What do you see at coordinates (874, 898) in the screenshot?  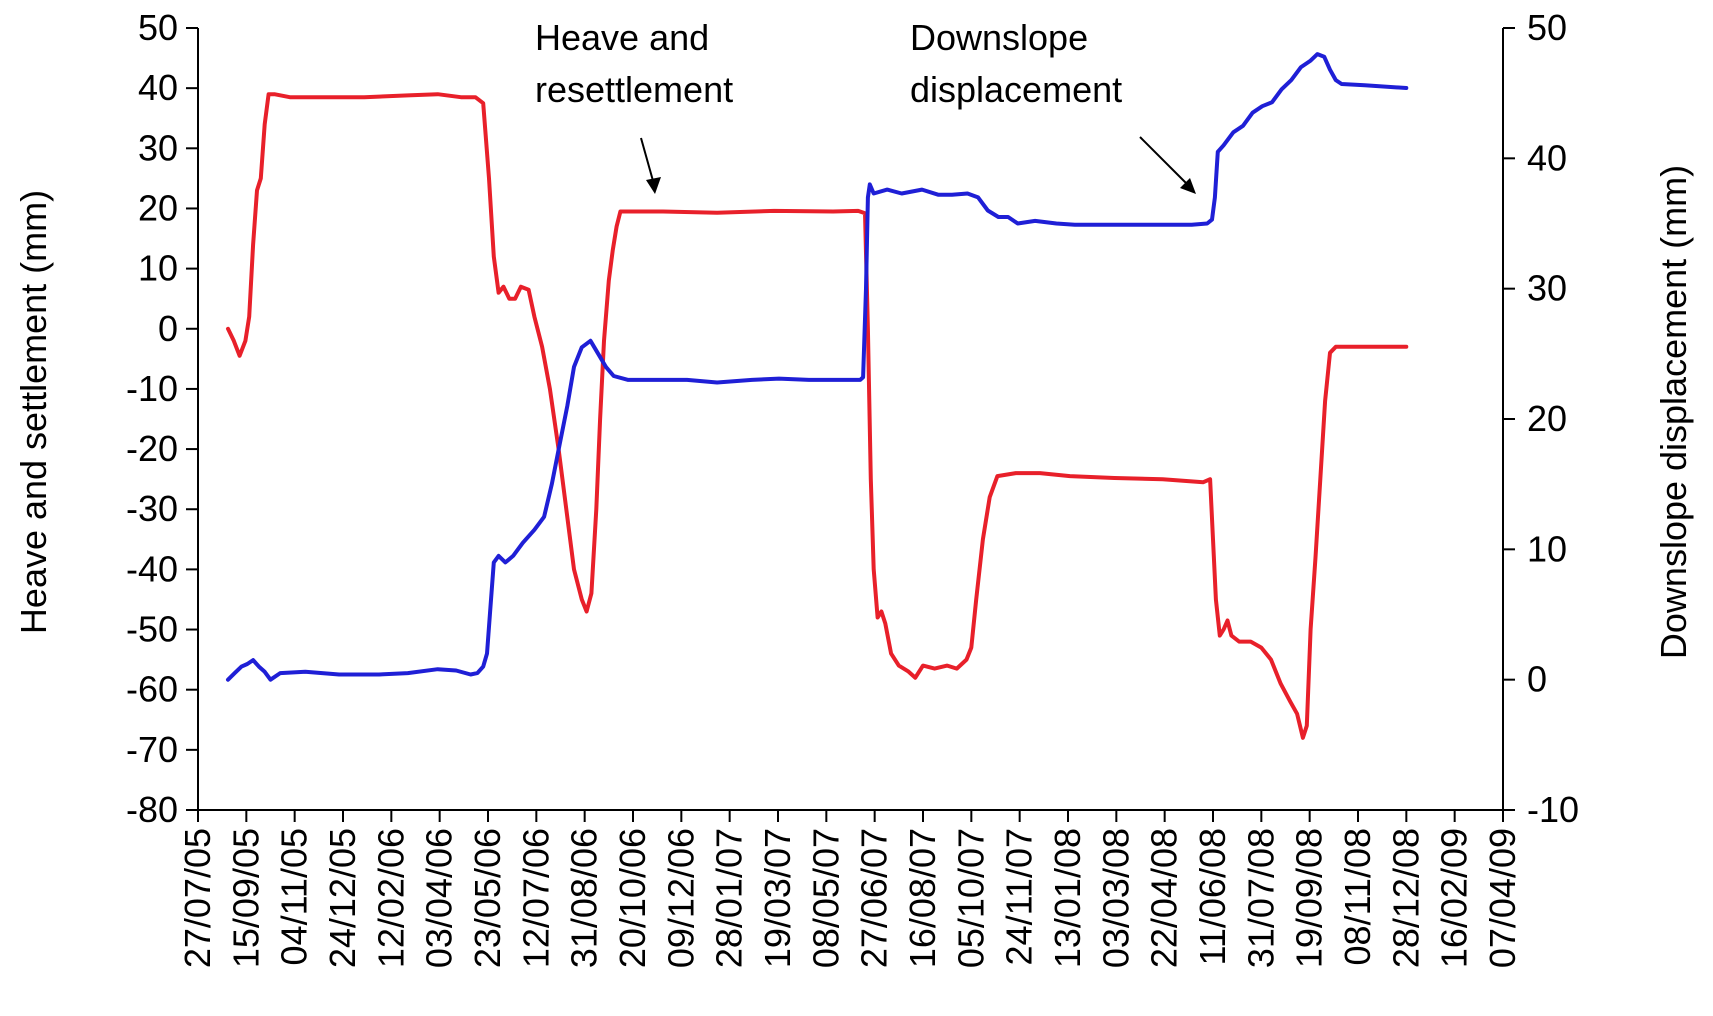 I see `x-tick-label: 27/06/07` at bounding box center [874, 898].